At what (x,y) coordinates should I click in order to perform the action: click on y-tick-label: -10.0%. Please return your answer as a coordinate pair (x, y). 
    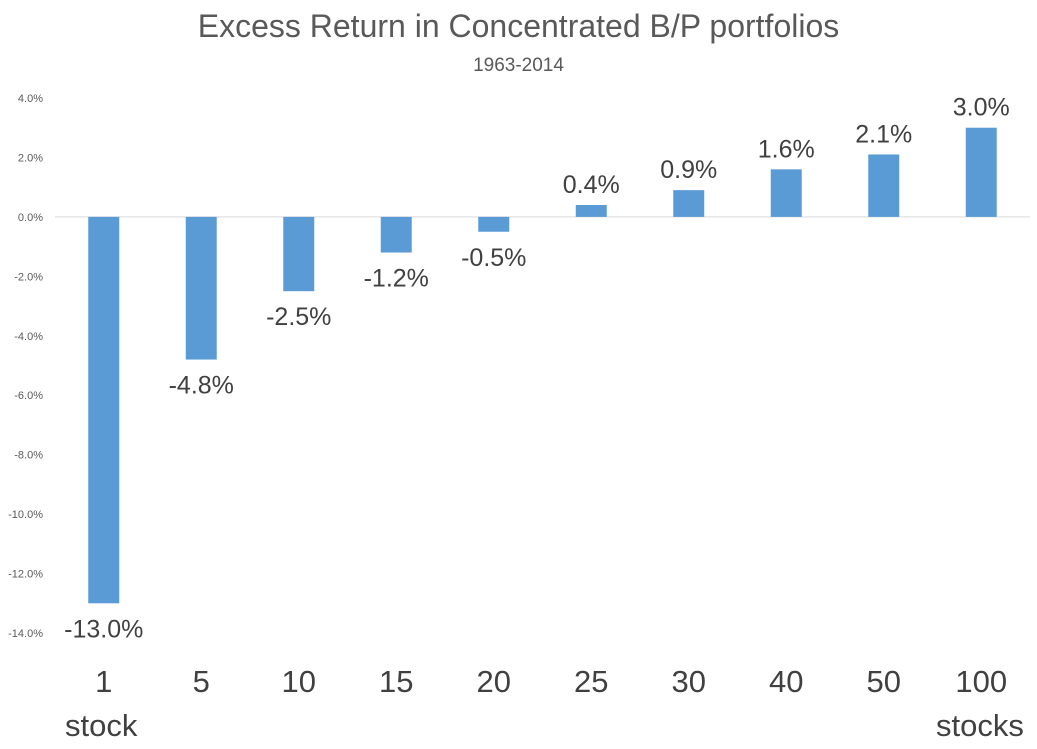
    Looking at the image, I should click on (25, 515).